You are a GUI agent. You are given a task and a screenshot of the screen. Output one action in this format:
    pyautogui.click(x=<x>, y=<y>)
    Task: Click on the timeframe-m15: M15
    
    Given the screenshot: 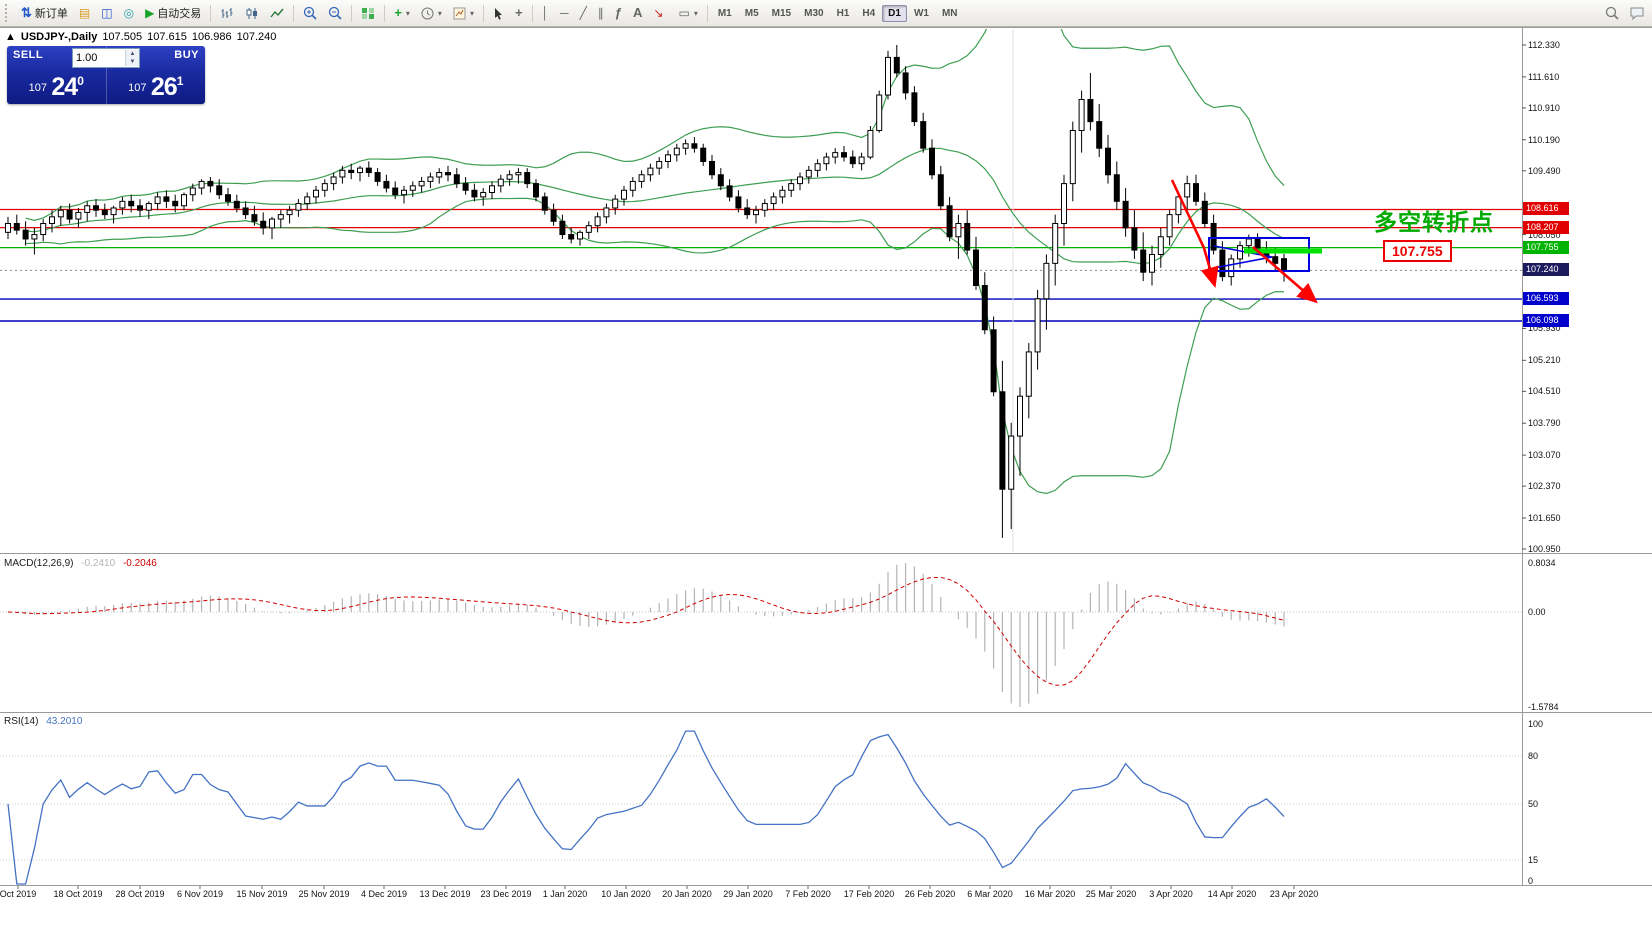 What is the action you would take?
    pyautogui.click(x=781, y=13)
    